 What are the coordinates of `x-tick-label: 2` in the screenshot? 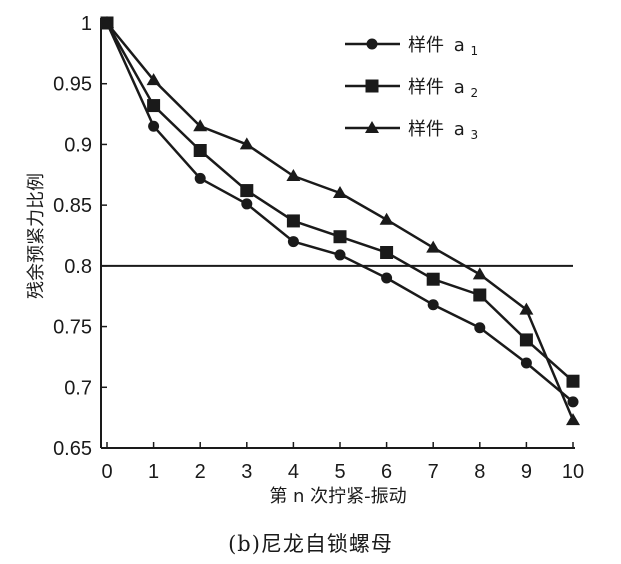 It's located at (200, 472).